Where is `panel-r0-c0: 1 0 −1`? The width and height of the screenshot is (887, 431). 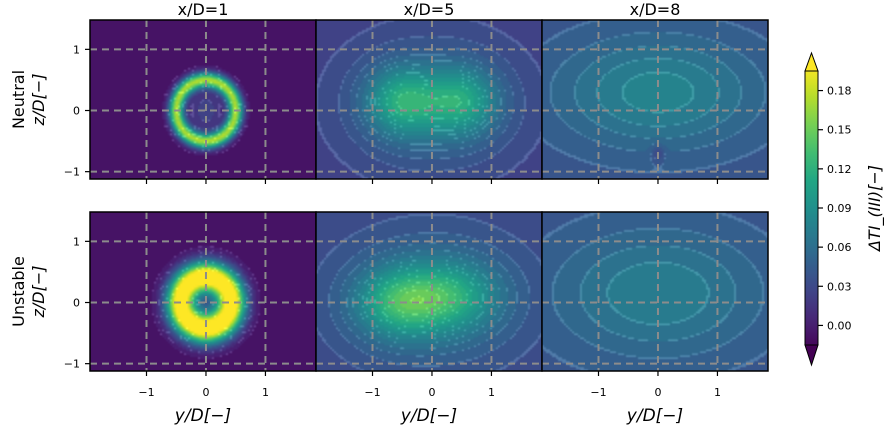 panel-r0-c0: 1 0 −1 is located at coordinates (190, 101).